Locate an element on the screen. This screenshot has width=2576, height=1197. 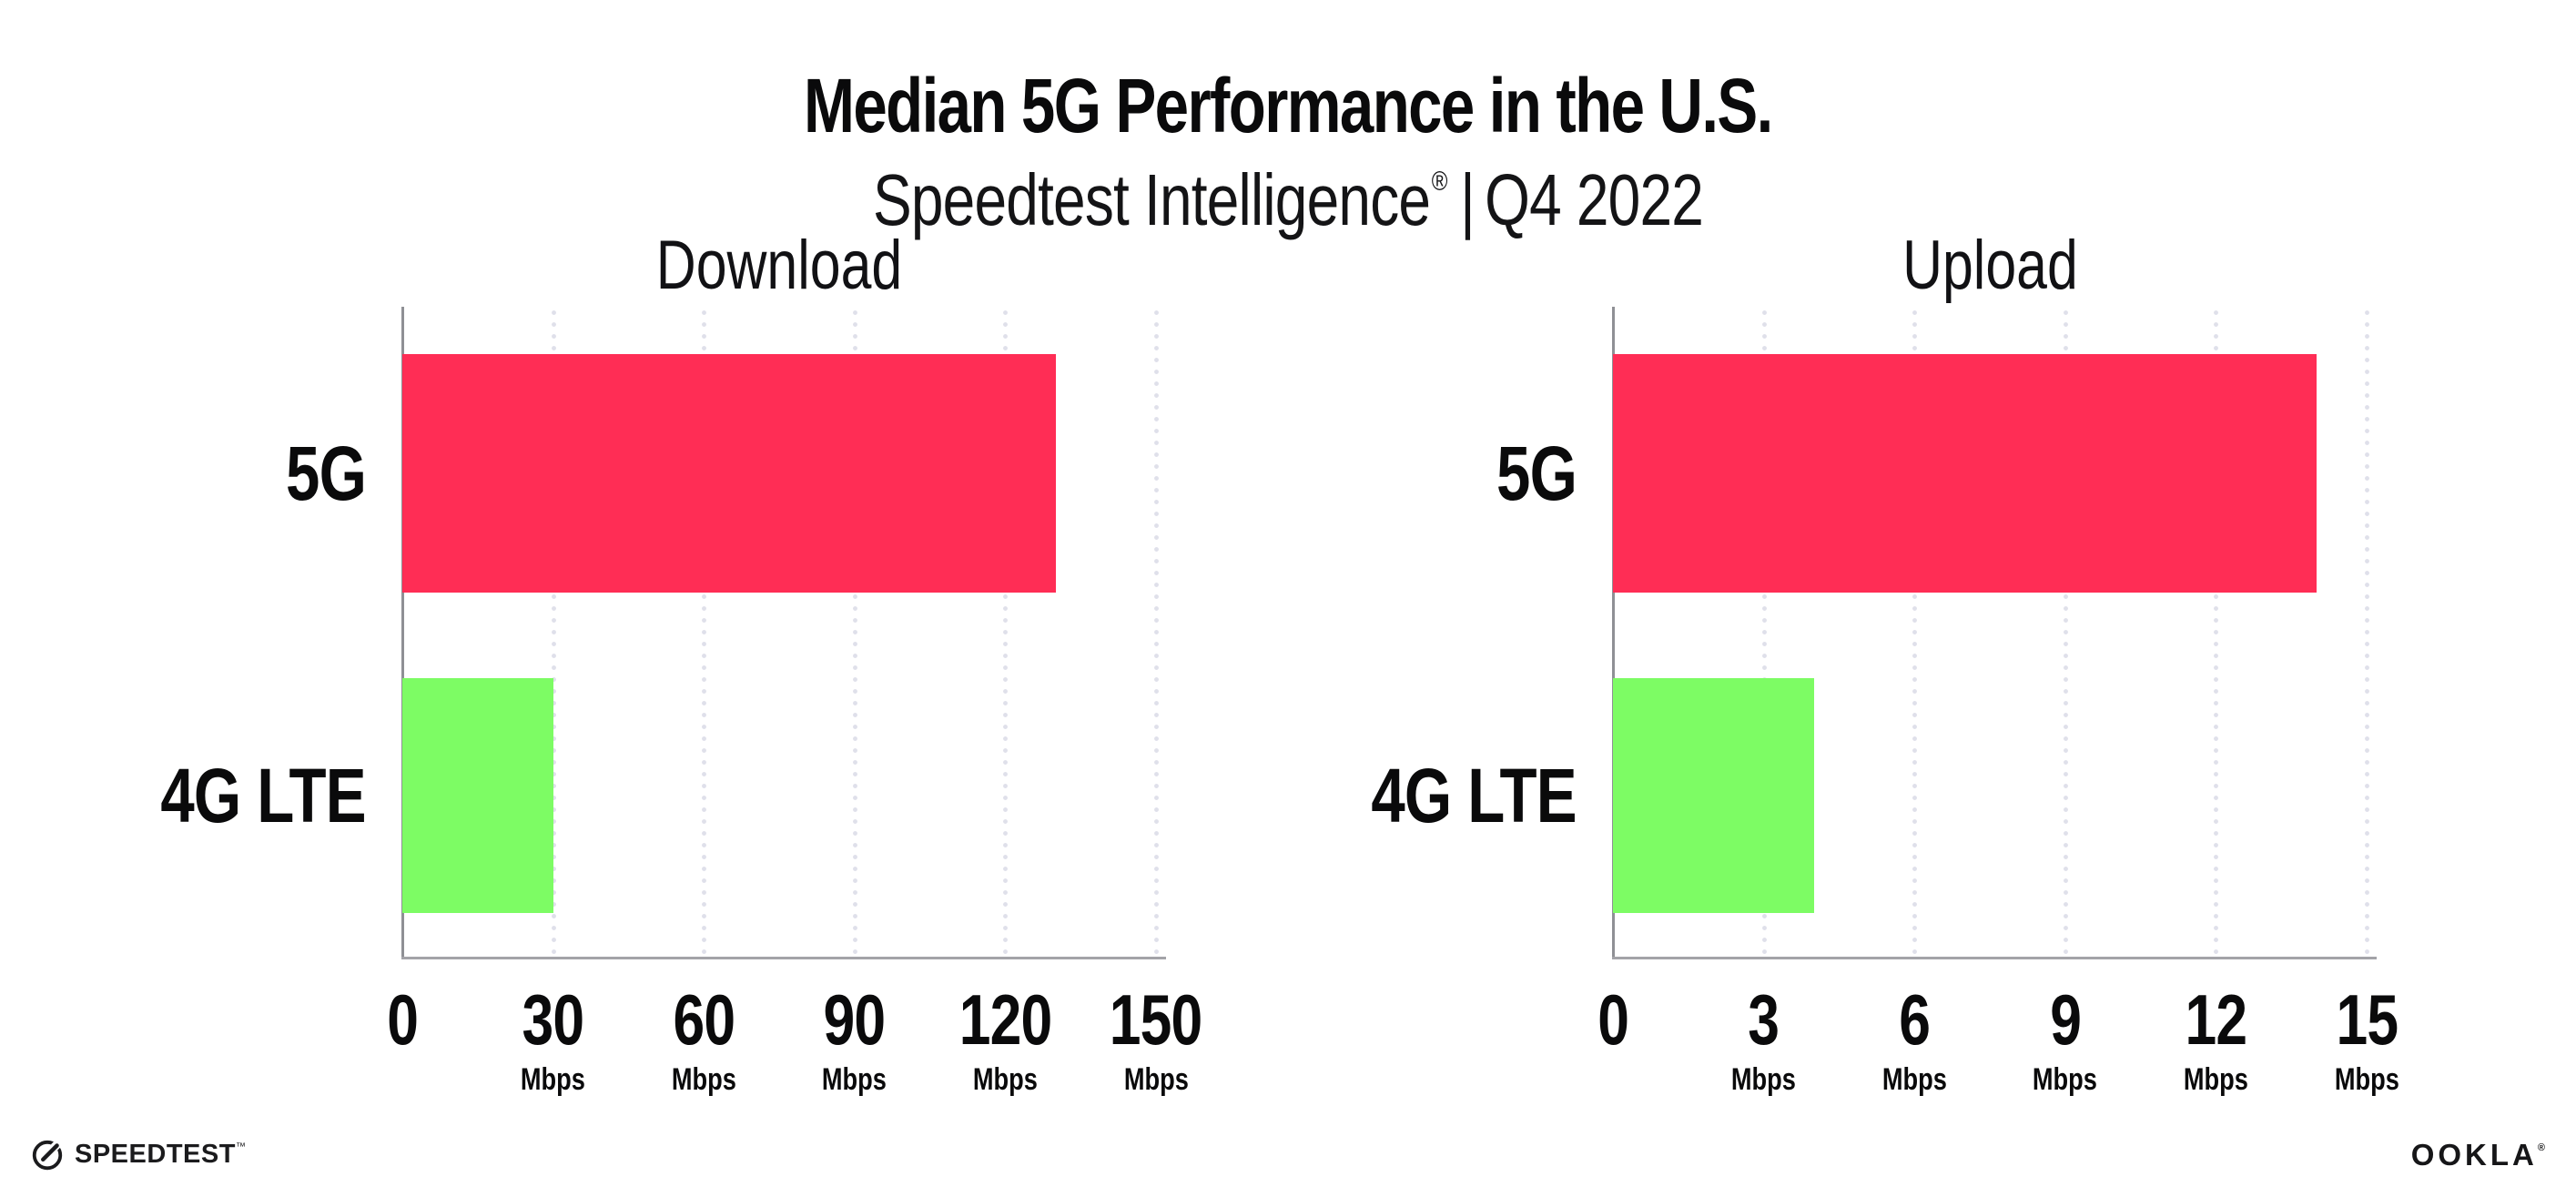
x-tick-15: 15 Mbps is located at coordinates (2366, 1040).